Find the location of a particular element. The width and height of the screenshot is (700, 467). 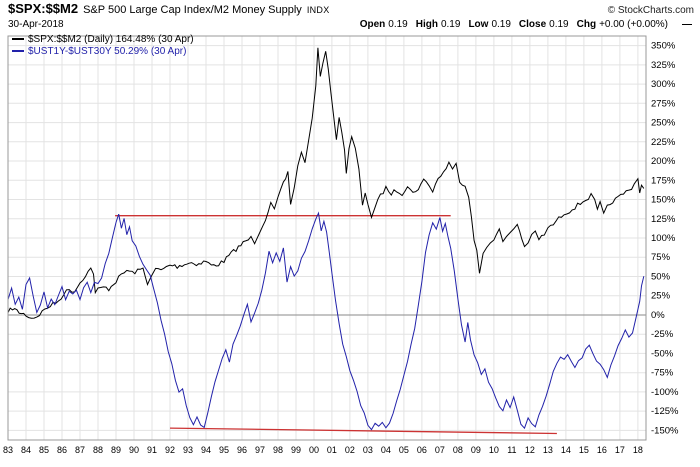

y-axis-label: 275% is located at coordinates (663, 103).